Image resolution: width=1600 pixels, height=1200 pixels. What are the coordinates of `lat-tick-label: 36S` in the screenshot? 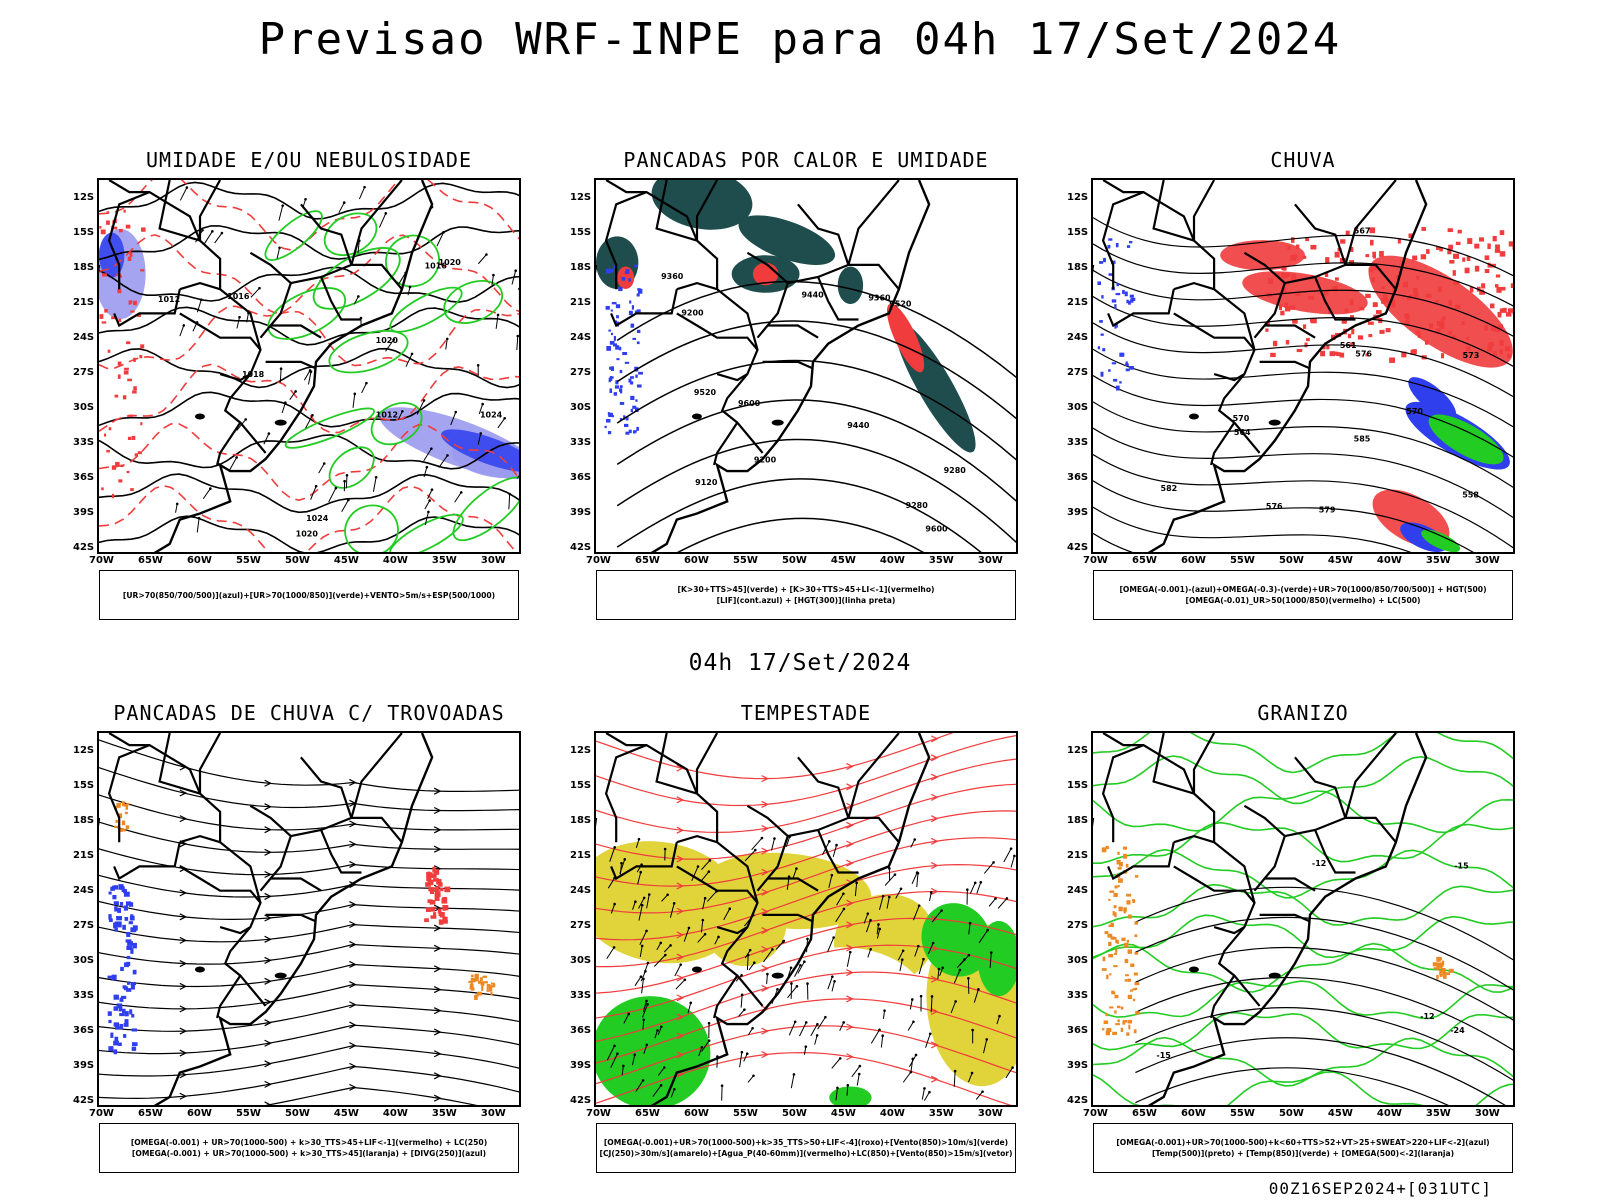 It's located at (580, 1030).